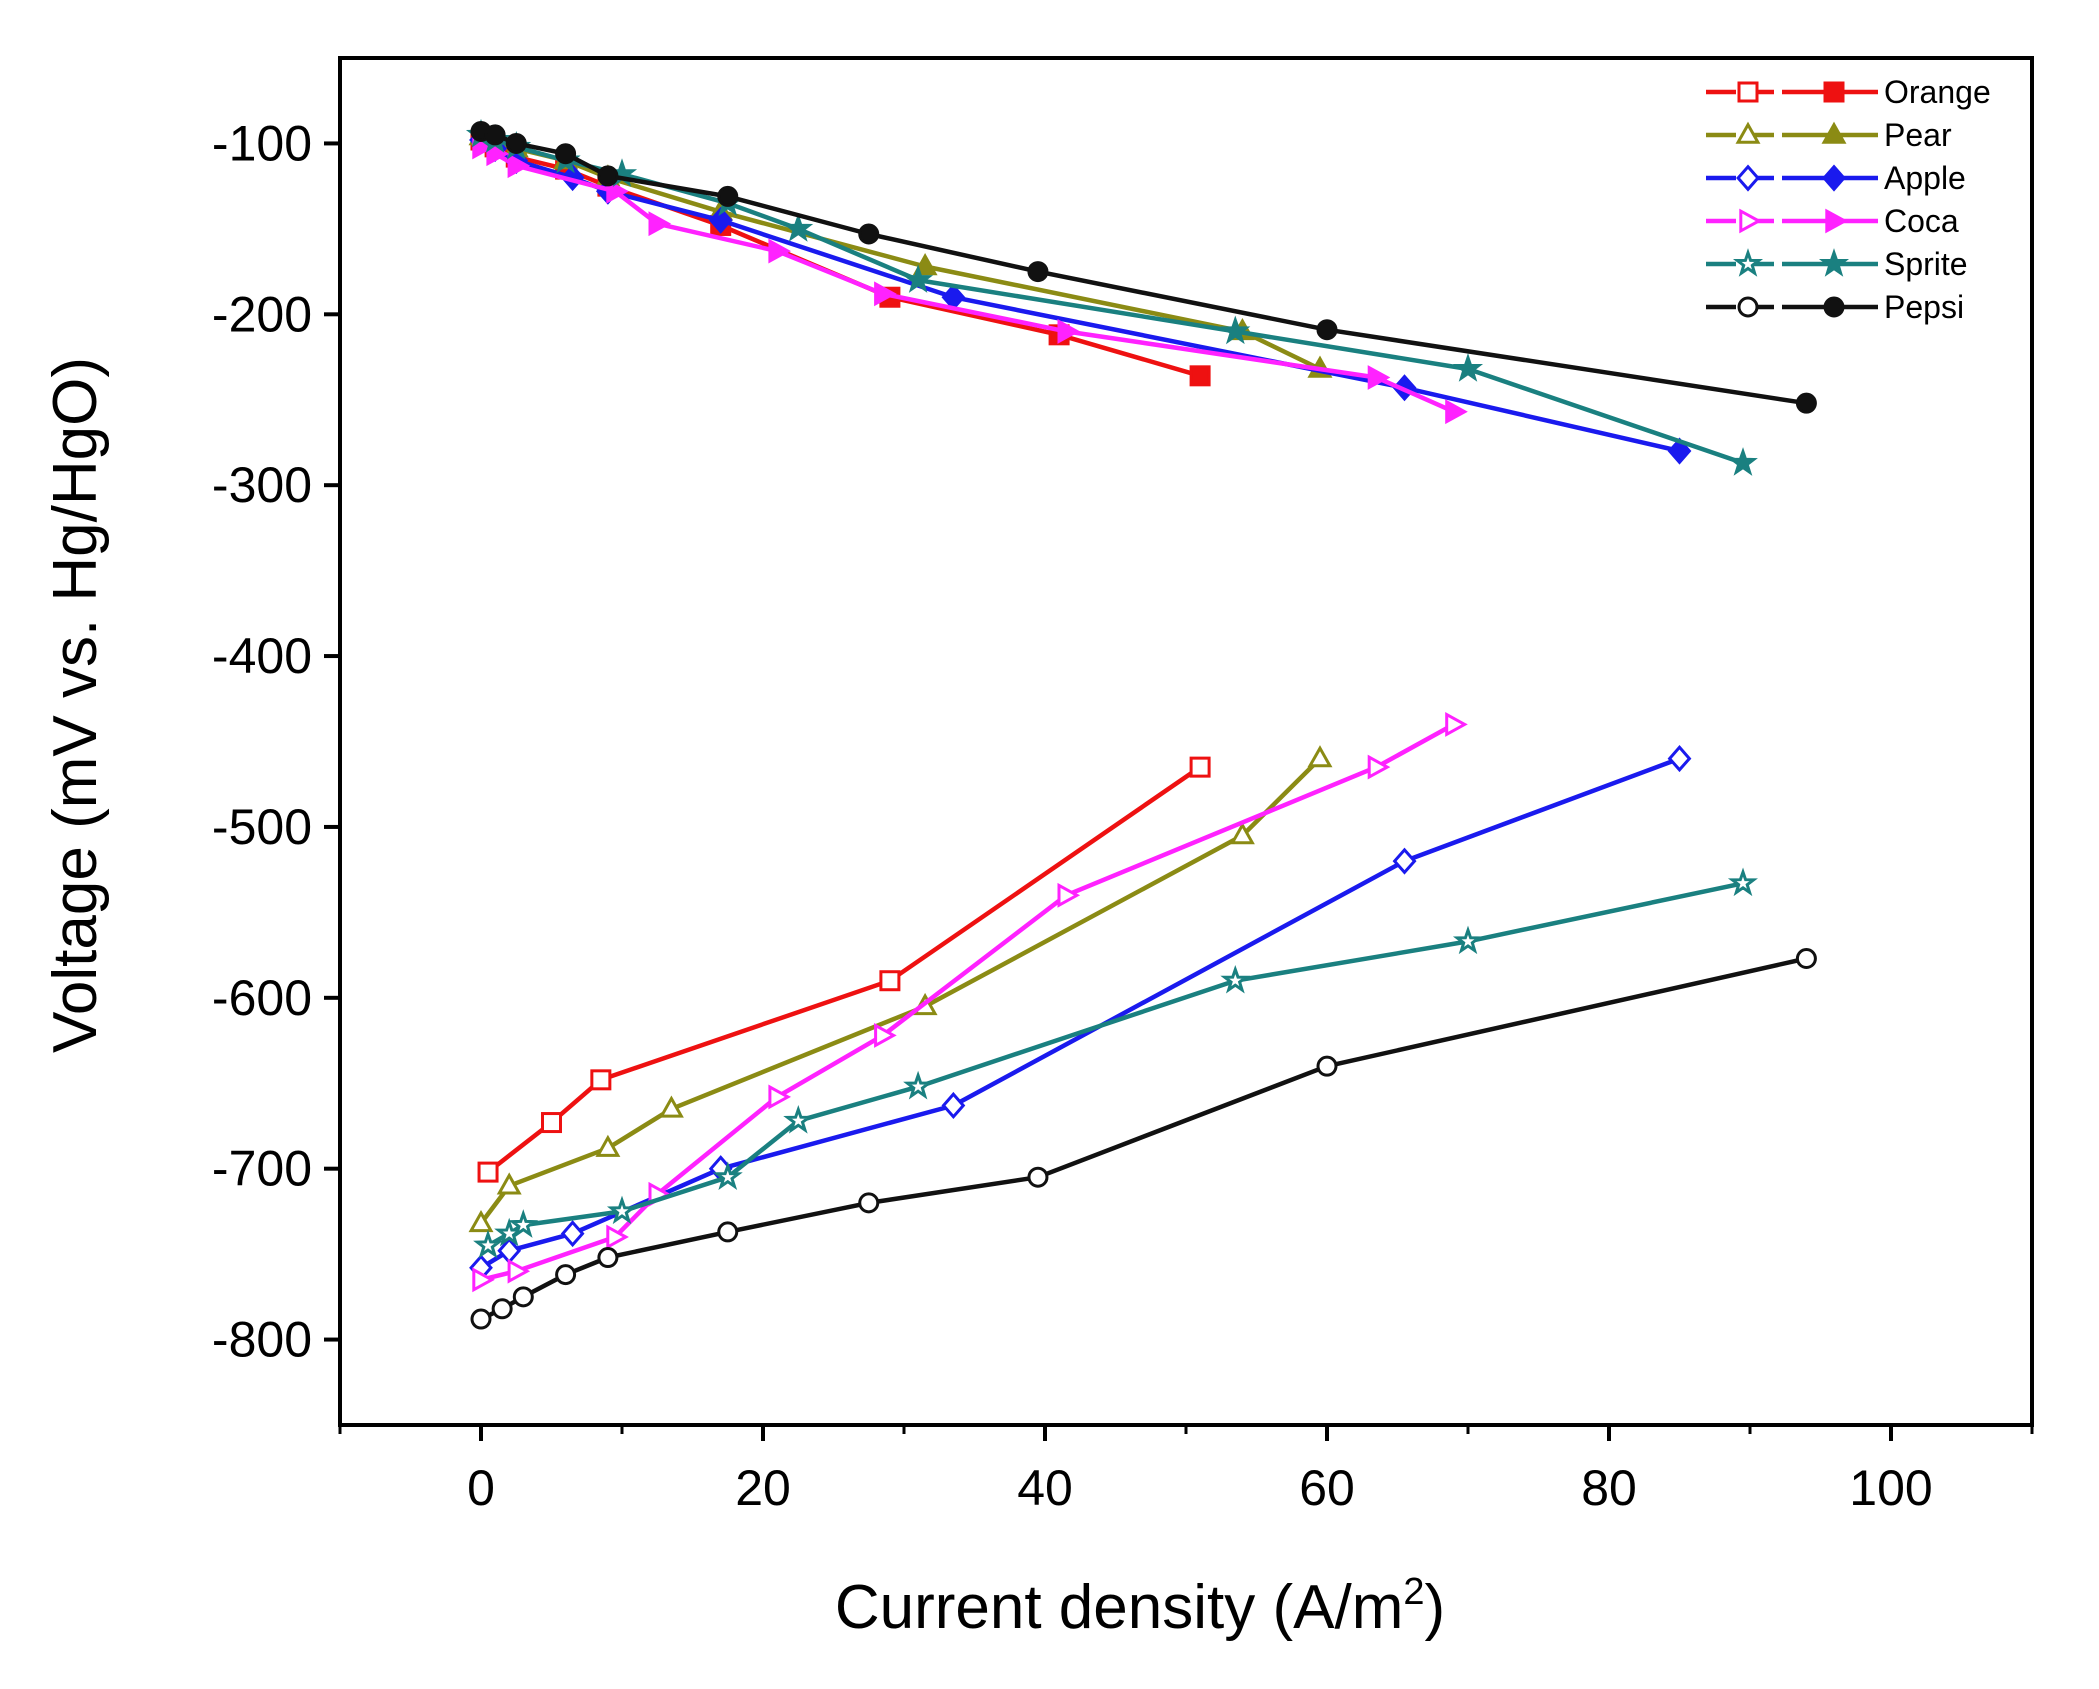 The height and width of the screenshot is (1689, 2099). I want to click on pepsi-filled-line, so click(1143, 267).